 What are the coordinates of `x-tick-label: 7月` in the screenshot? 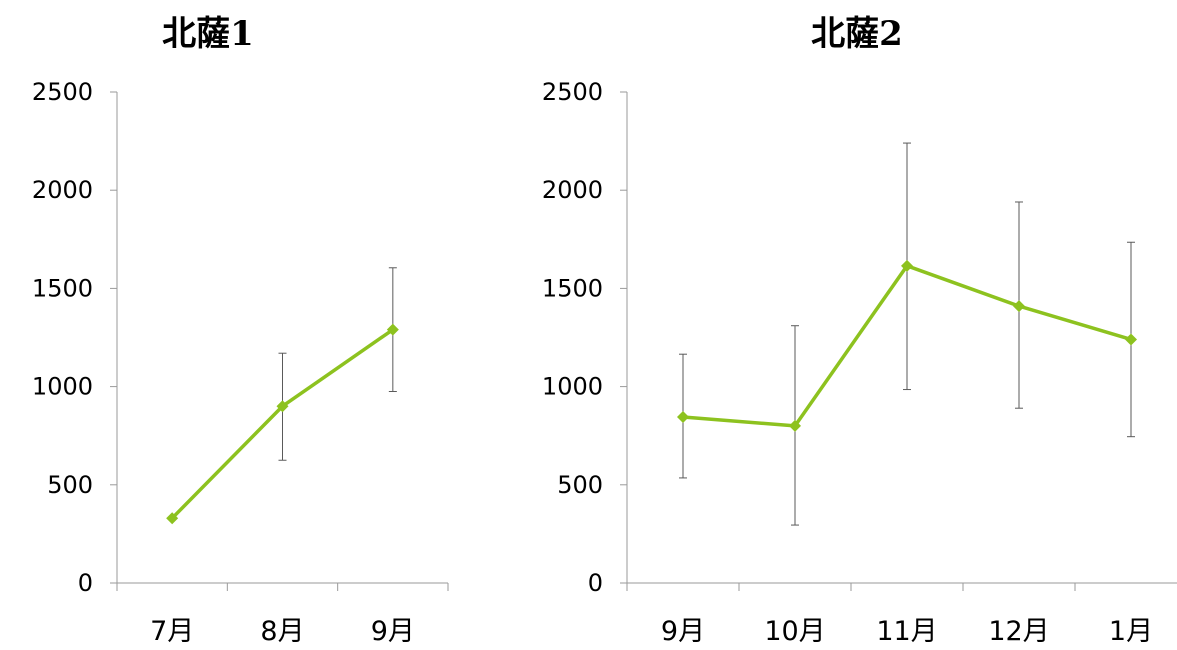 It's located at (172, 631).